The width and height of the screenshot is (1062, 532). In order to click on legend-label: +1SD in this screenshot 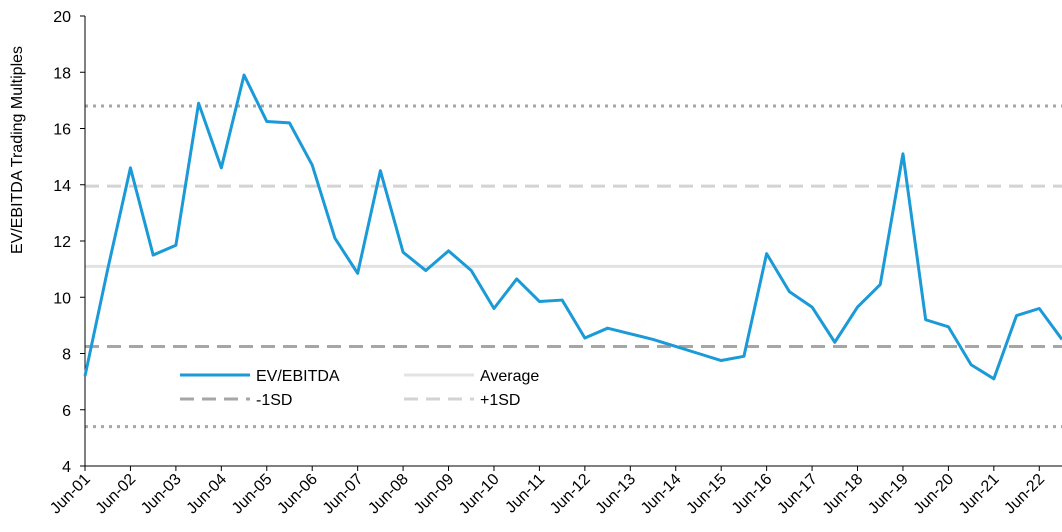, I will do `click(500, 400)`.